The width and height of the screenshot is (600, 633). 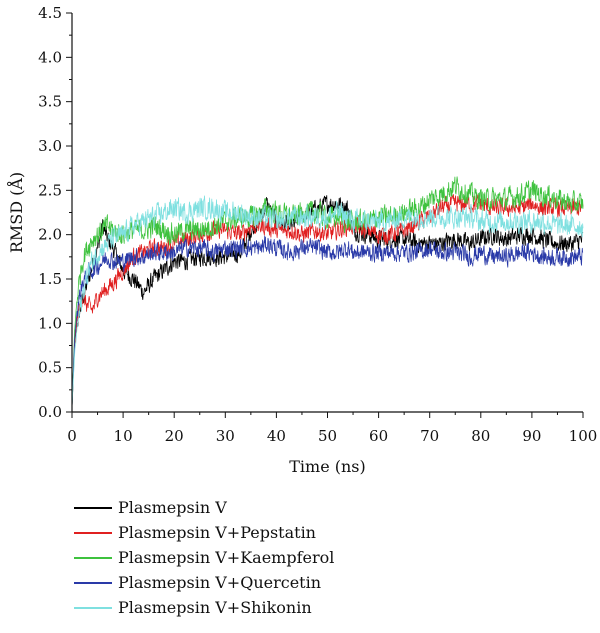 I want to click on x-tick-label: 10, so click(x=123, y=436).